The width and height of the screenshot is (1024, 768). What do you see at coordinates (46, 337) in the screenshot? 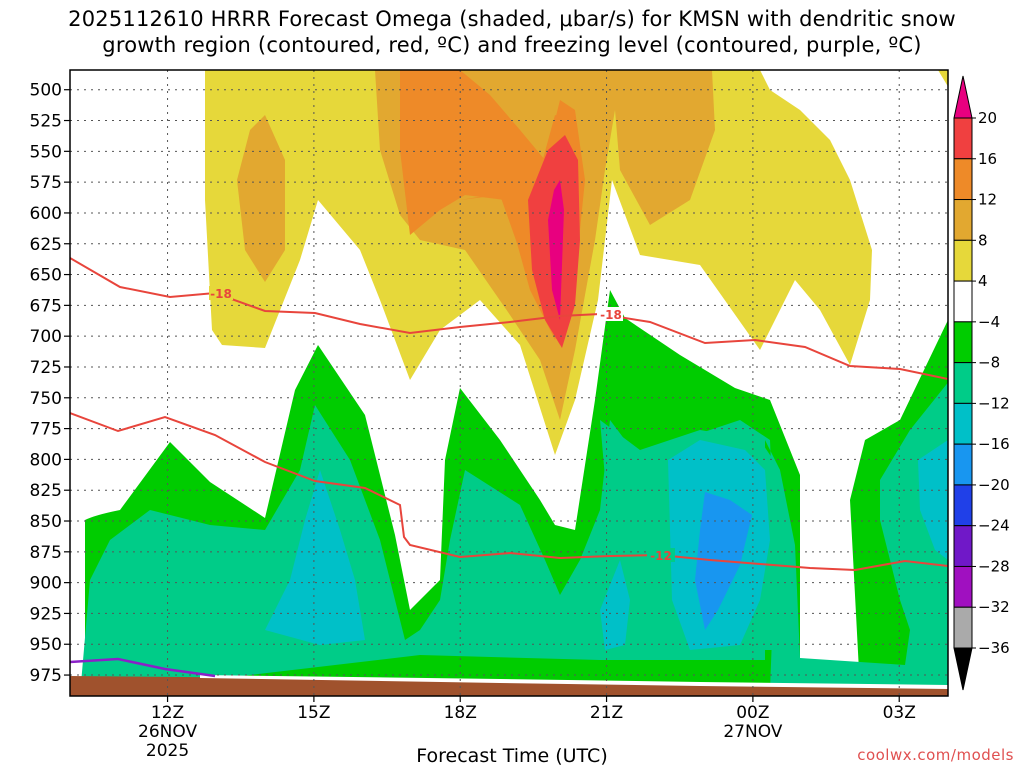
I see `y-tick-label-700: 700` at bounding box center [46, 337].